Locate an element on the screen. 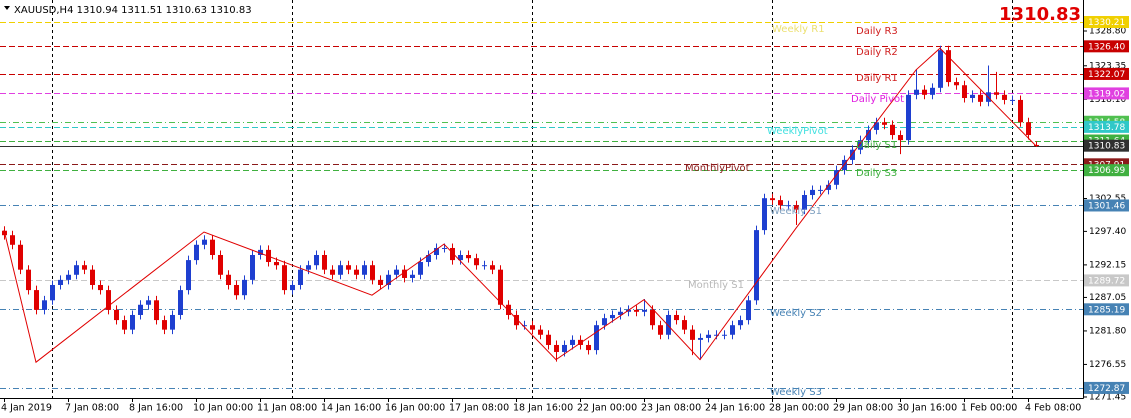  y-tick-label: 1287.05 is located at coordinates (1107, 298).